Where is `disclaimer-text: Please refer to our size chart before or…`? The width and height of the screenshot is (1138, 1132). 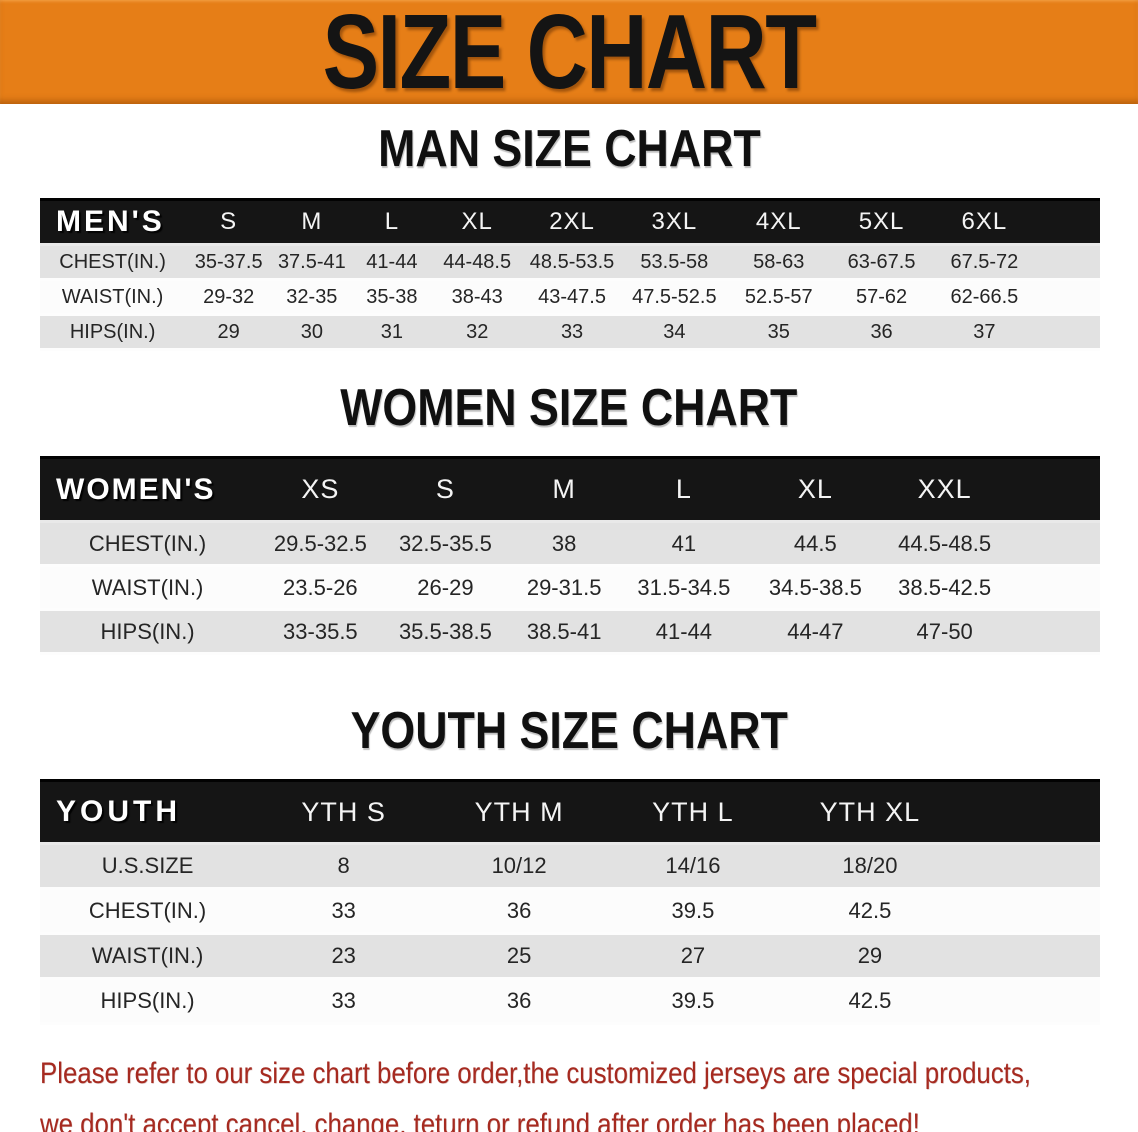
disclaimer-text: Please refer to our size chart before or… is located at coordinates (535, 1073).